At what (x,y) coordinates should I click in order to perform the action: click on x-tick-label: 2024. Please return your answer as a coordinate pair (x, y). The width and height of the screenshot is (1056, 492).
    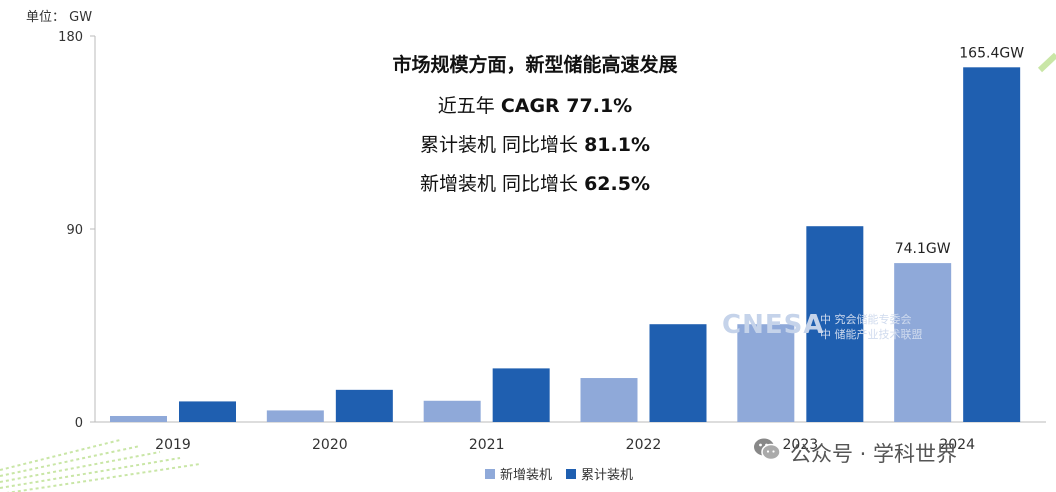
    Looking at the image, I should click on (957, 445).